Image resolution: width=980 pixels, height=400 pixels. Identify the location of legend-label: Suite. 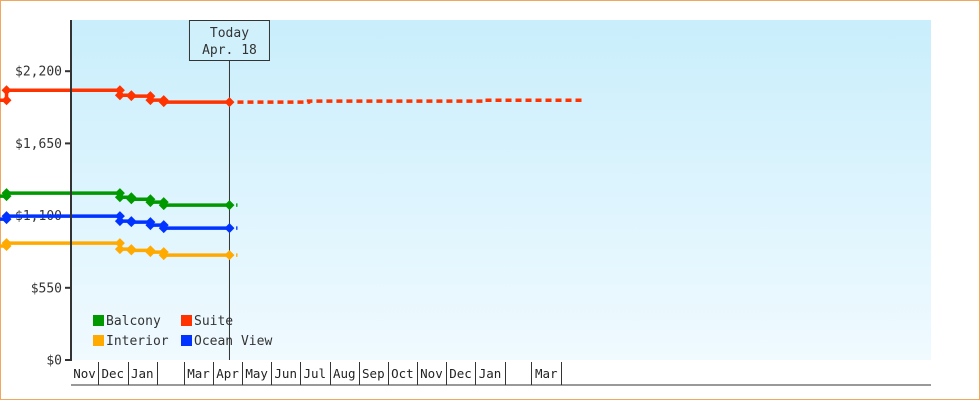
(213, 321).